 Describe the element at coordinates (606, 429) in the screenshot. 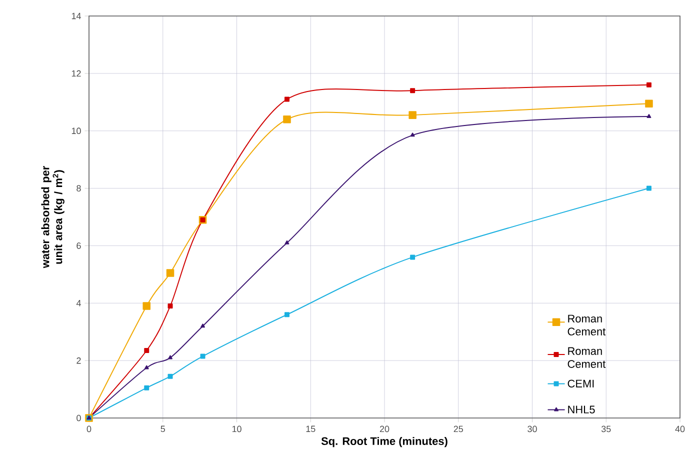

I see `x-tick-label: 35` at that location.